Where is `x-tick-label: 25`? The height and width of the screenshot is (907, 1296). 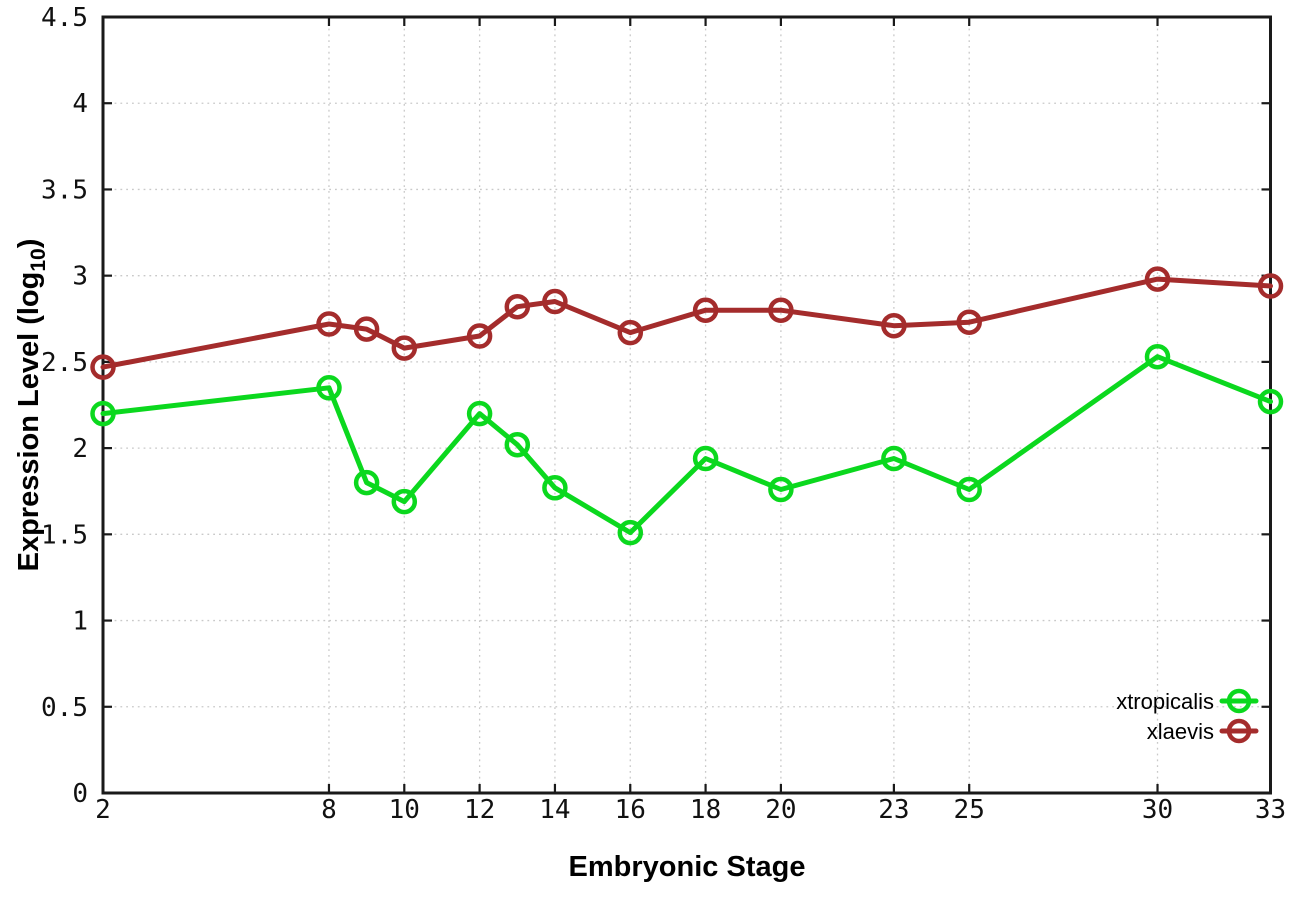 x-tick-label: 25 is located at coordinates (969, 810).